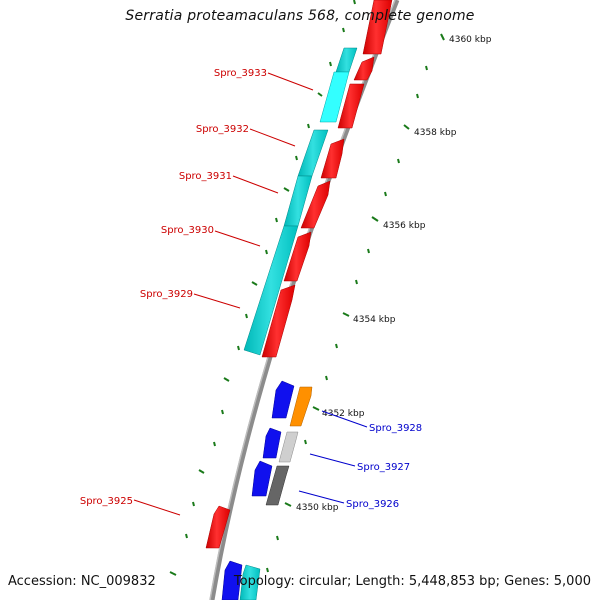 This screenshot has height=604, width=600. What do you see at coordinates (262, 478) in the screenshot?
I see `gene-feature-blue-lower` at bounding box center [262, 478].